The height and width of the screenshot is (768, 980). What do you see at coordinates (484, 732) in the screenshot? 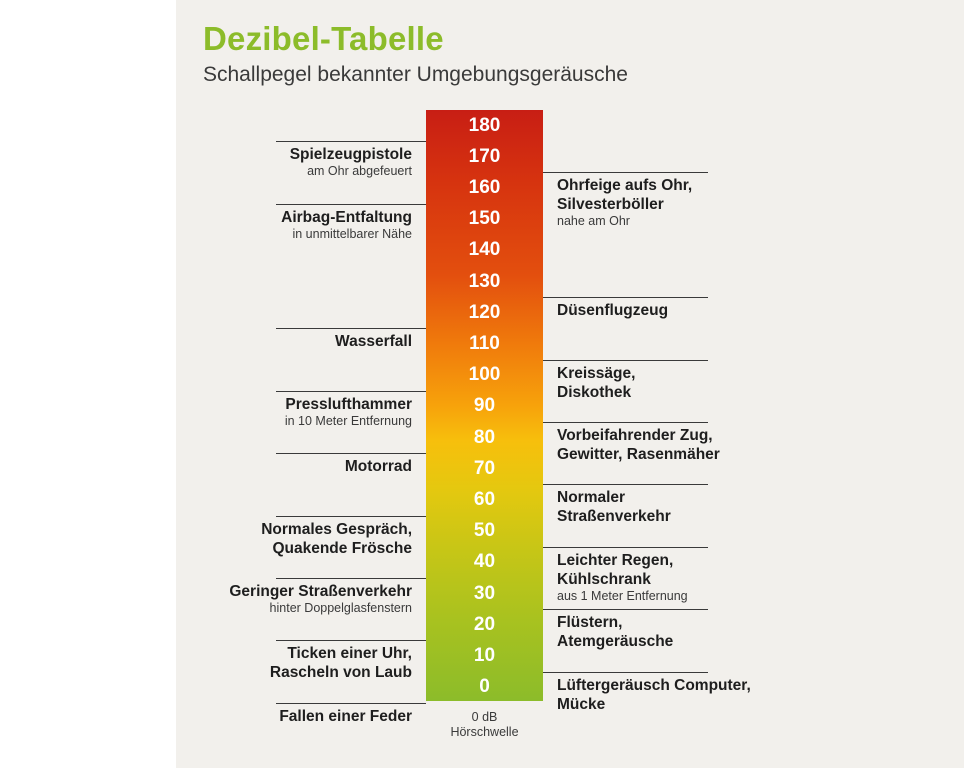
I see `baseline-caption: Hörschwelle` at bounding box center [484, 732].